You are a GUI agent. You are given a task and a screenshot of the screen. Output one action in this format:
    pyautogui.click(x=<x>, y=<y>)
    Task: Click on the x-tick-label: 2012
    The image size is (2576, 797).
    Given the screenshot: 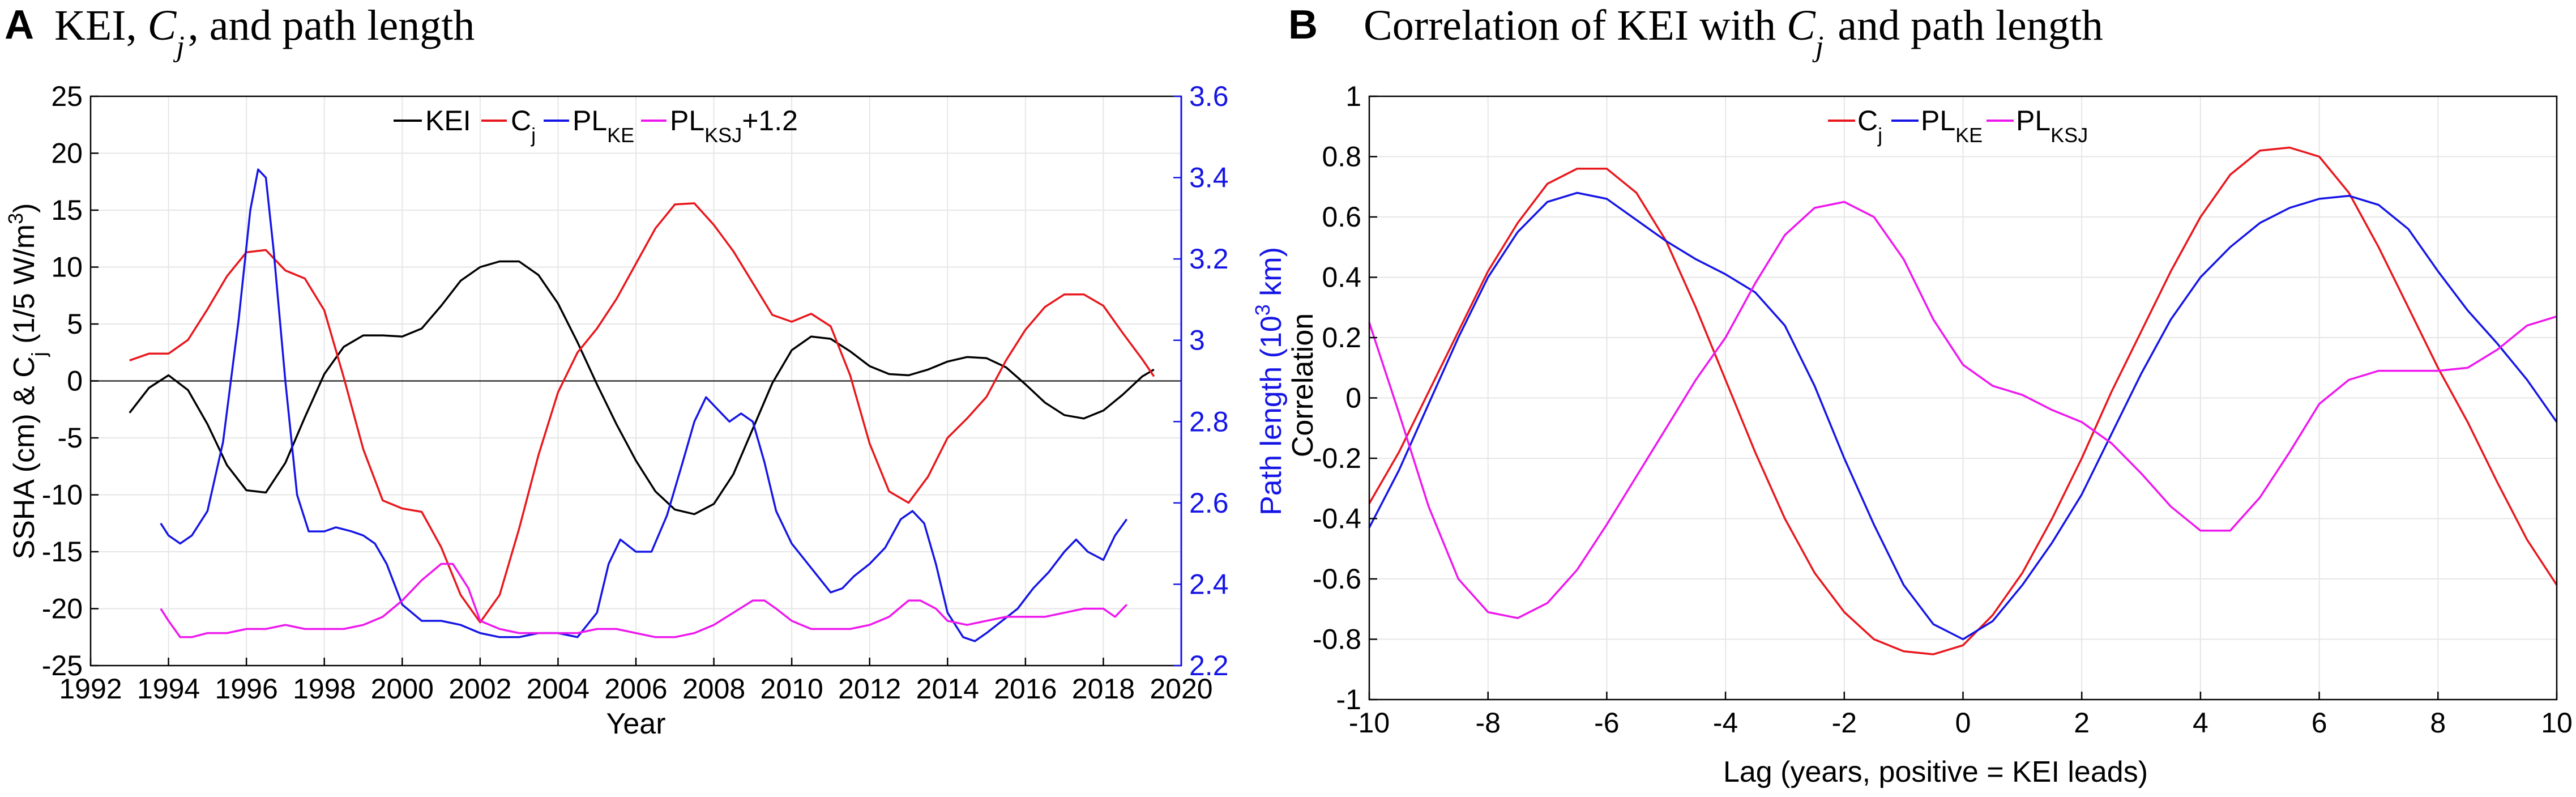 What is the action you would take?
    pyautogui.click(x=869, y=689)
    